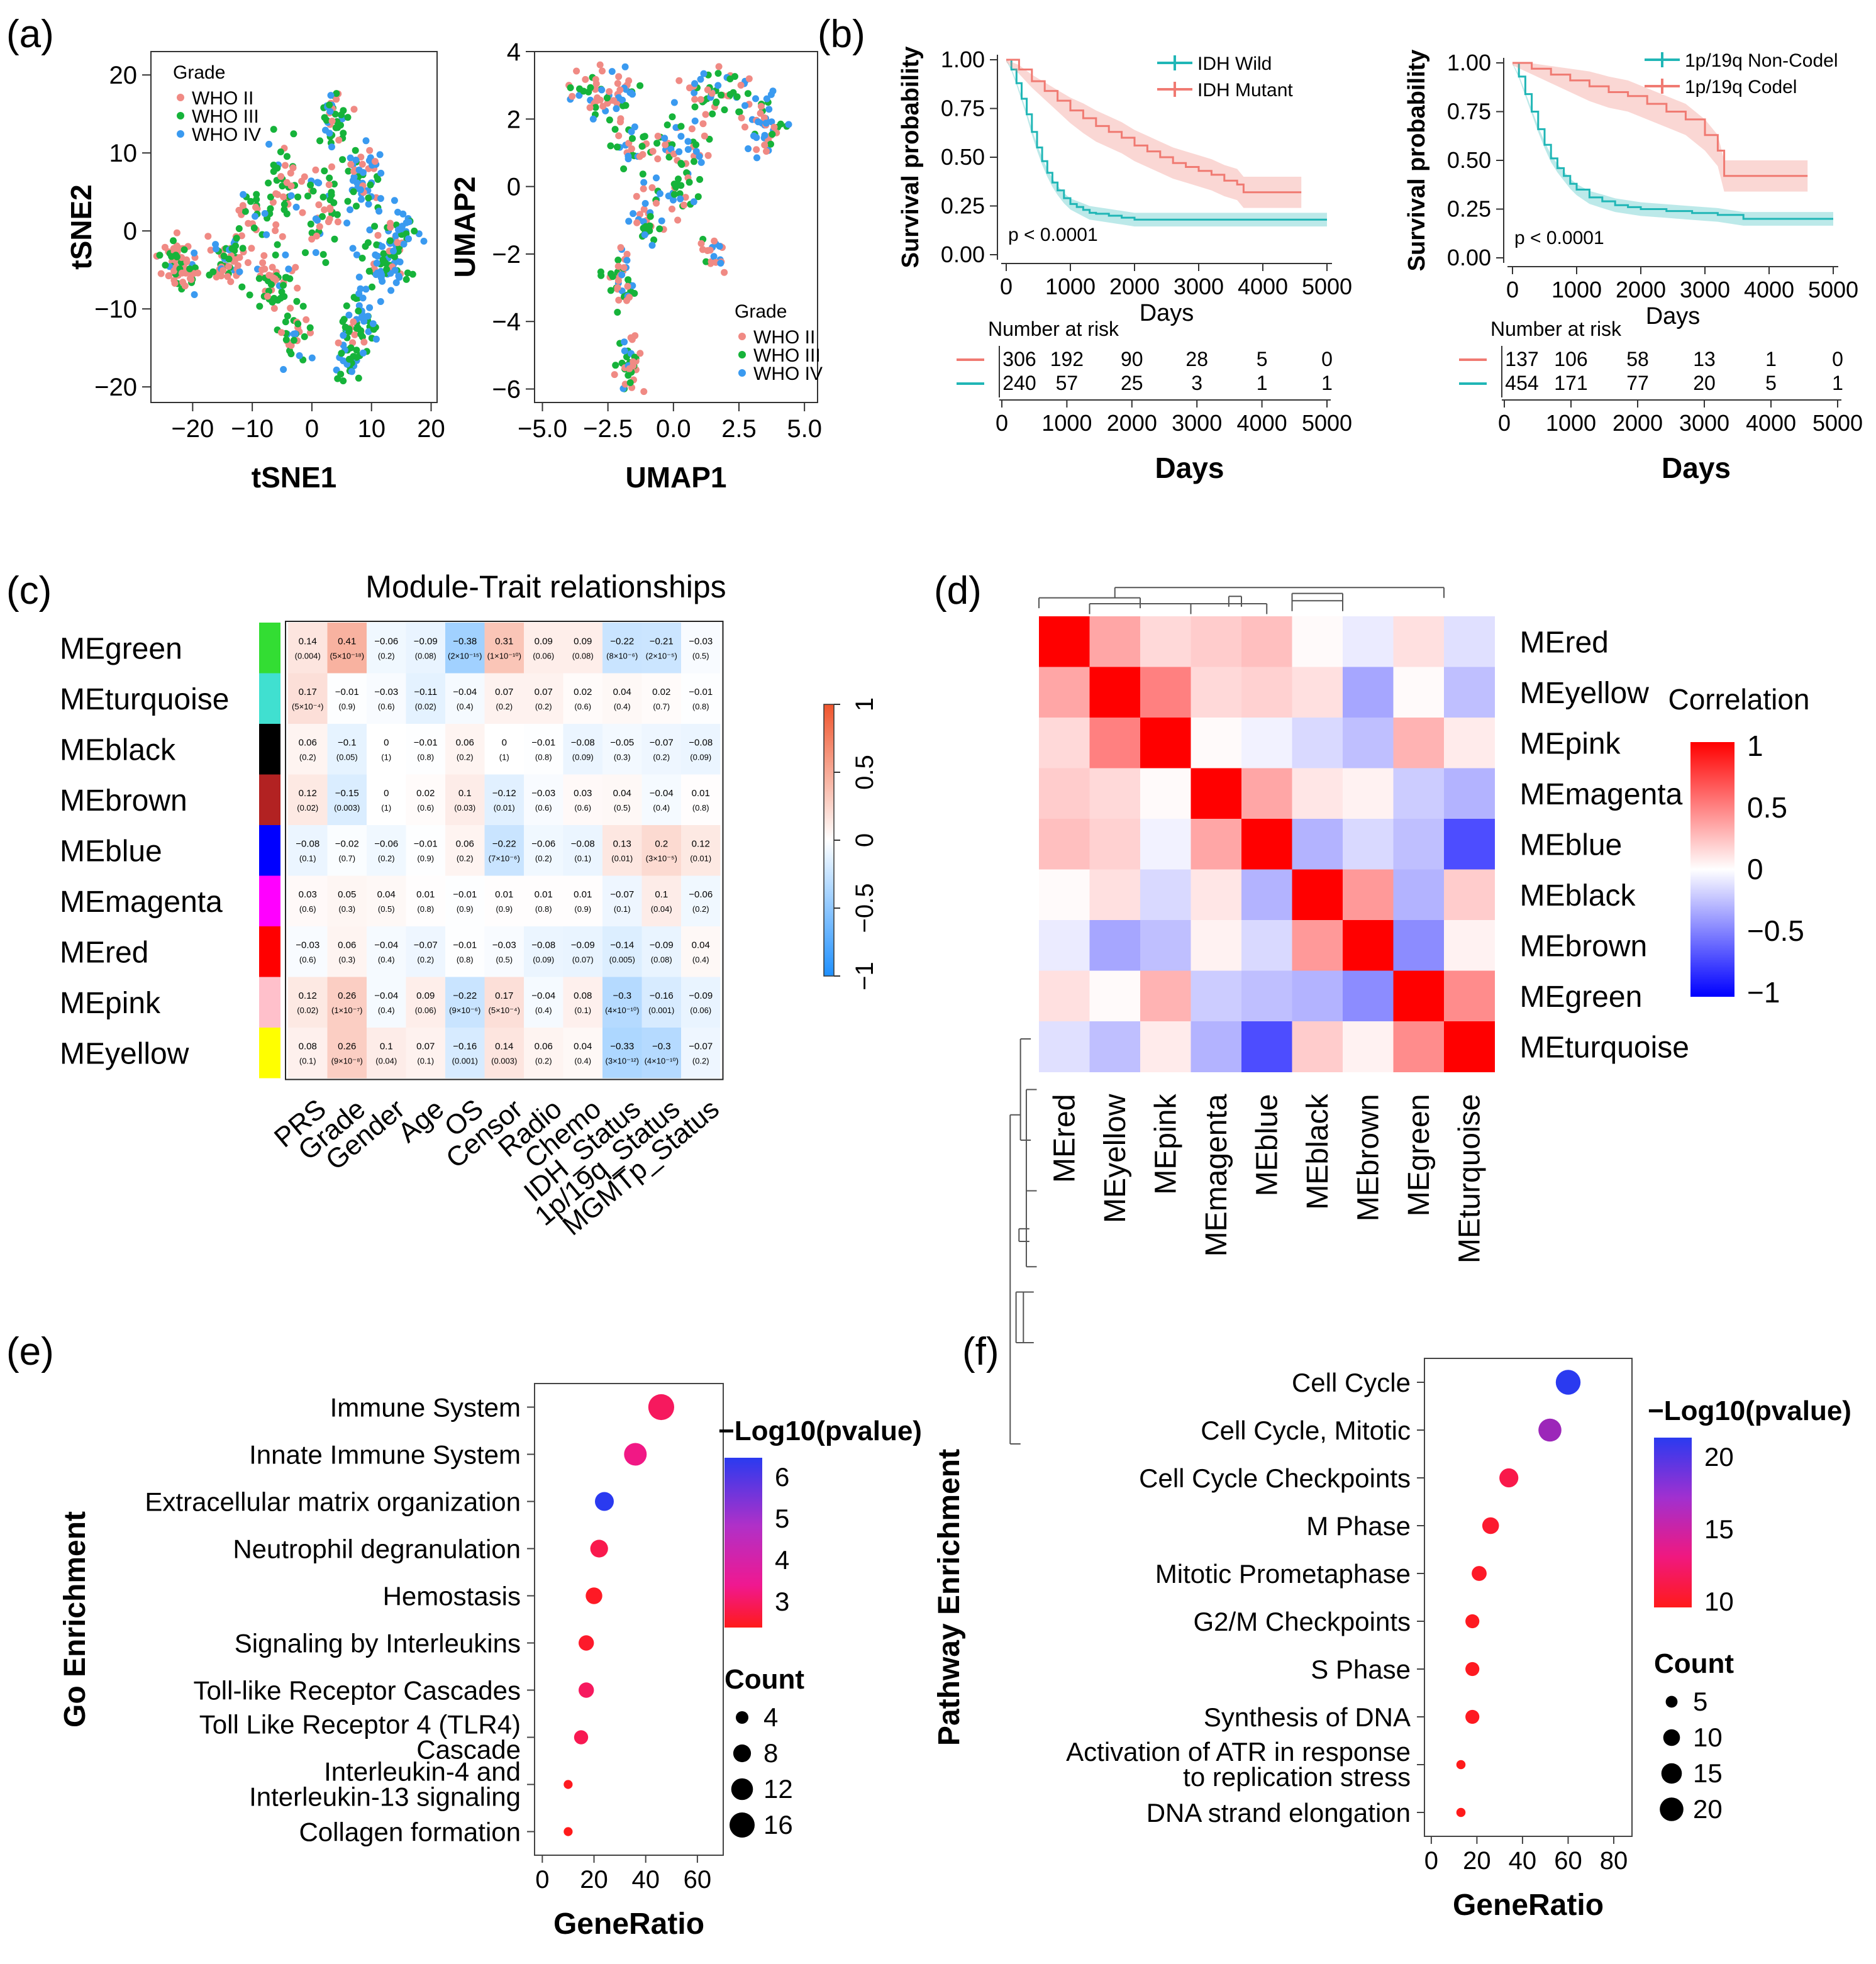 The width and height of the screenshot is (1876, 1964). What do you see at coordinates (505, 909) in the screenshot?
I see `module-trait-pvalue: (0.9)` at bounding box center [505, 909].